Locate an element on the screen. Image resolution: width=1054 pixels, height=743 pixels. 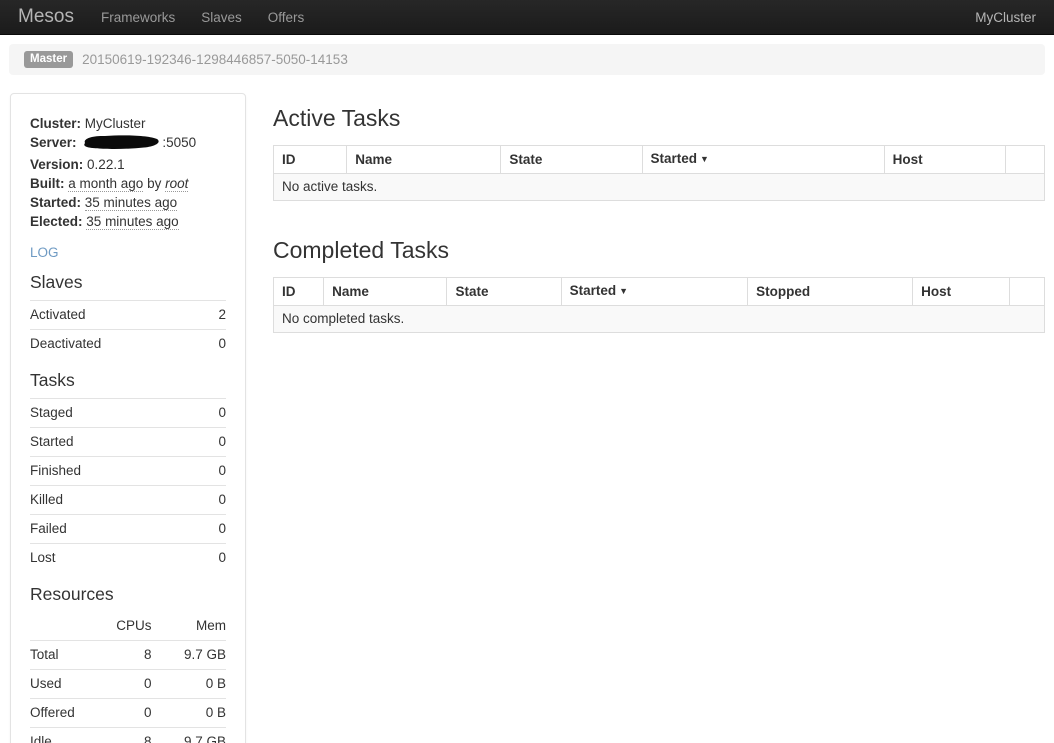
started-info-line: Started: 35 minutes ago is located at coordinates (128, 202).